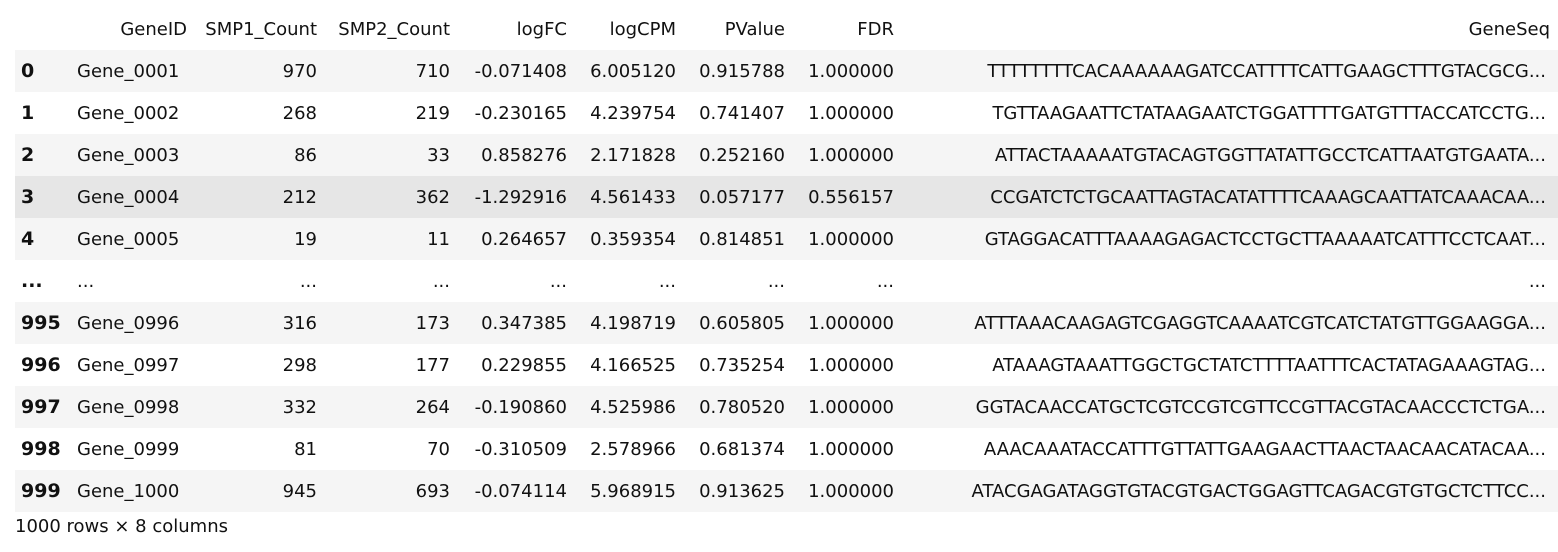 This screenshot has width=1558, height=552. What do you see at coordinates (121, 526) in the screenshot?
I see `table-shape-footer: 1000 rows × 8 columns` at bounding box center [121, 526].